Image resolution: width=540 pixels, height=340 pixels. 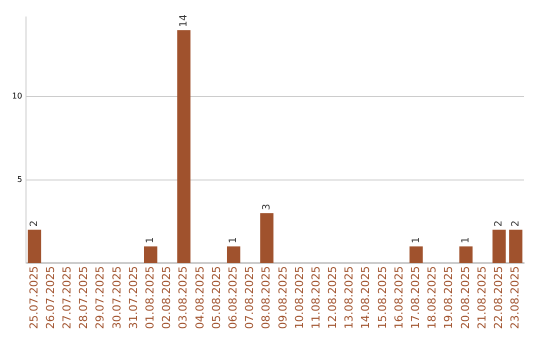 I want to click on x-tick-label: 04.08.2025, so click(x=199, y=298).